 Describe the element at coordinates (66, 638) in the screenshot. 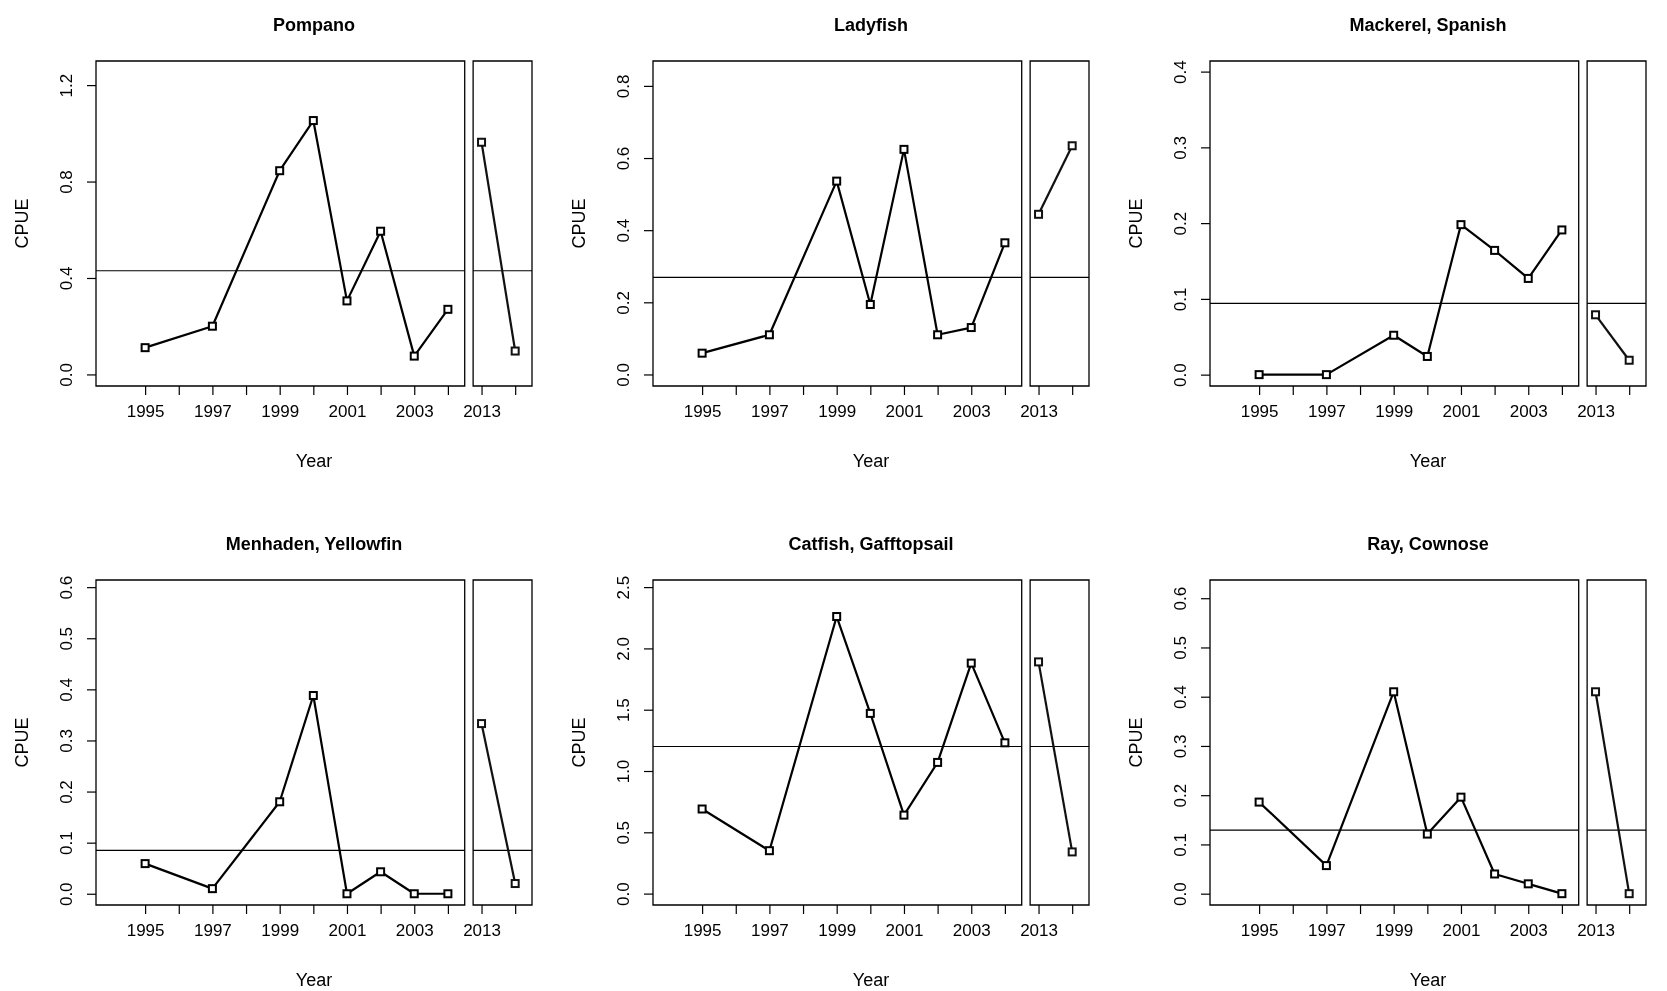

I see `y-tick-label: 0.5` at that location.